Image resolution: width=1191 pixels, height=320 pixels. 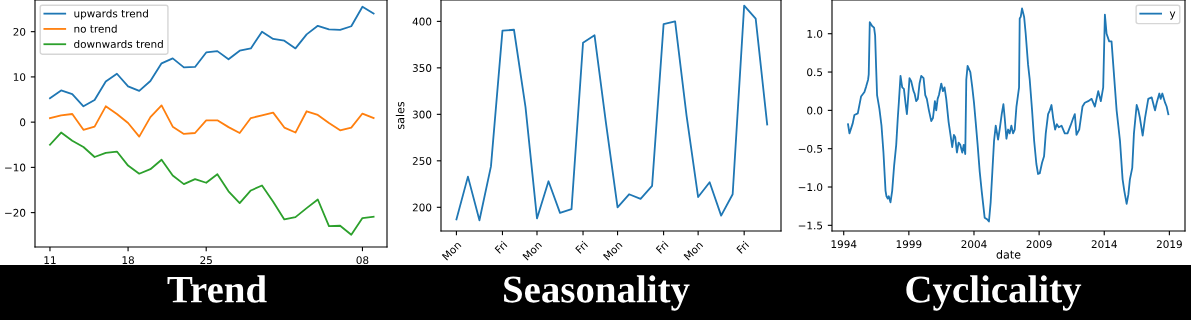 What do you see at coordinates (217, 289) in the screenshot?
I see `text: Trend` at bounding box center [217, 289].